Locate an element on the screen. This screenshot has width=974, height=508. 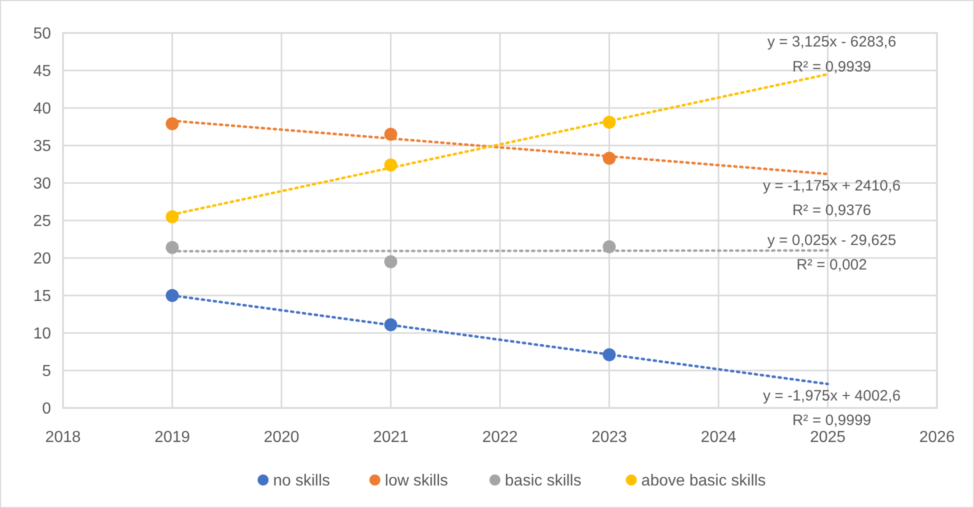
x-tick-label: 2021 is located at coordinates (390, 437).